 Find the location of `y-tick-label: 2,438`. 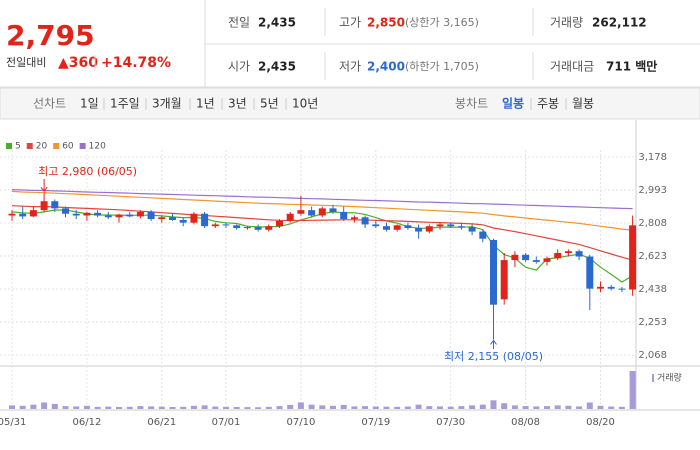

y-tick-label: 2,438 is located at coordinates (652, 289).